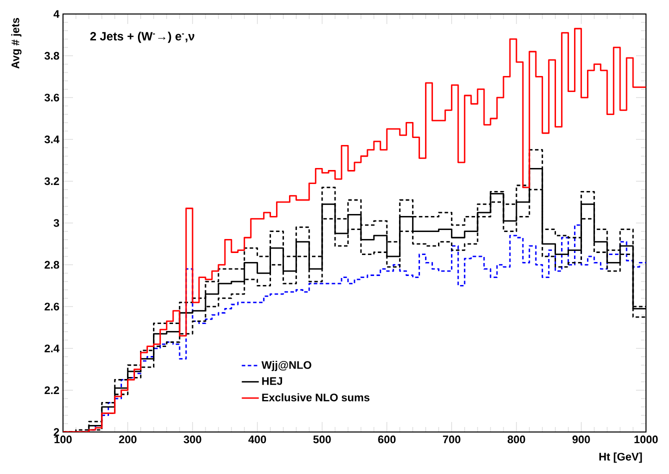 This screenshot has height=474, width=669. What do you see at coordinates (52, 98) in the screenshot?
I see `y-tick-label: 3.6` at bounding box center [52, 98].